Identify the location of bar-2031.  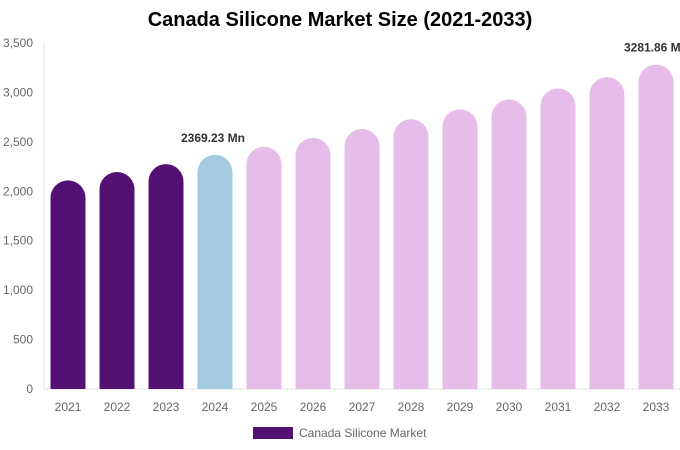
(558, 238).